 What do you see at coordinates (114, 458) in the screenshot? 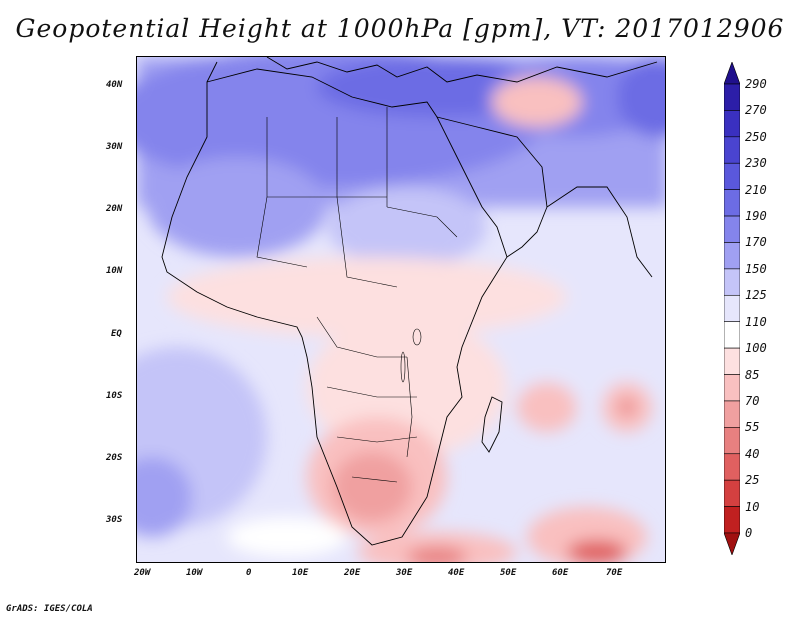
I see `lat-label: 20S` at bounding box center [114, 458].